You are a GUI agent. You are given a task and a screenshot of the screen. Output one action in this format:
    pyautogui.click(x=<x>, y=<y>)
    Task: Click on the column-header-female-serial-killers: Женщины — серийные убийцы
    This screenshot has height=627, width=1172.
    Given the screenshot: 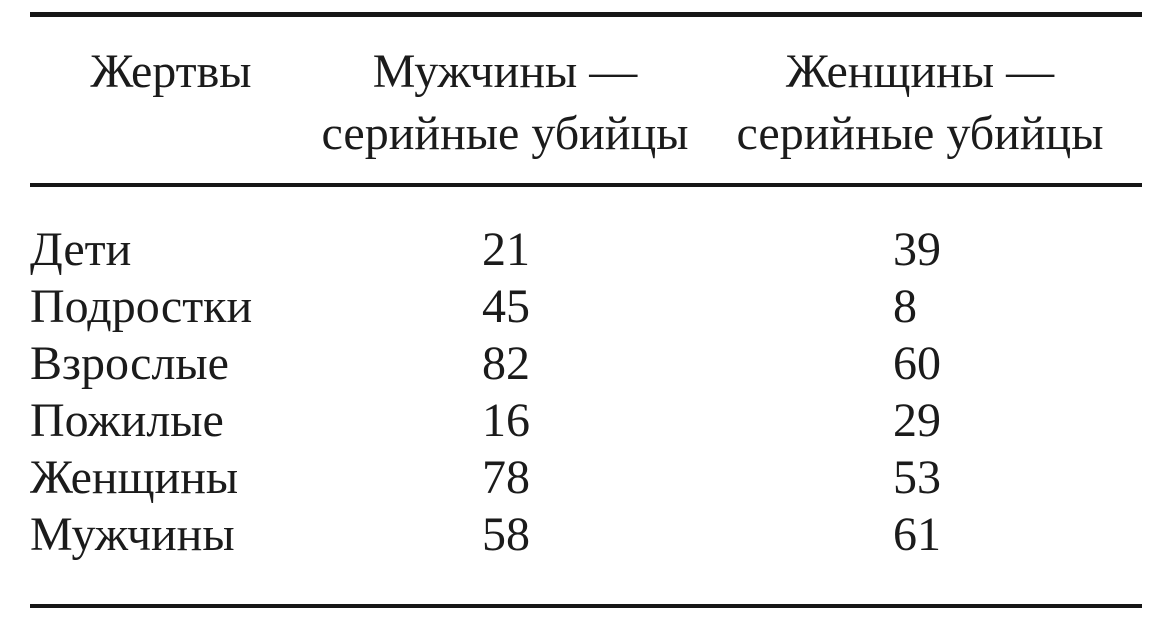 What is the action you would take?
    pyautogui.click(x=920, y=100)
    